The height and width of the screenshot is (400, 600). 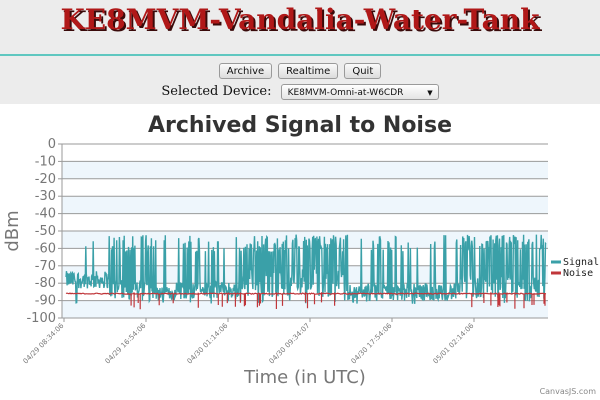 I want to click on xtick-label: 04/30 01:14:06, so click(x=208, y=343).